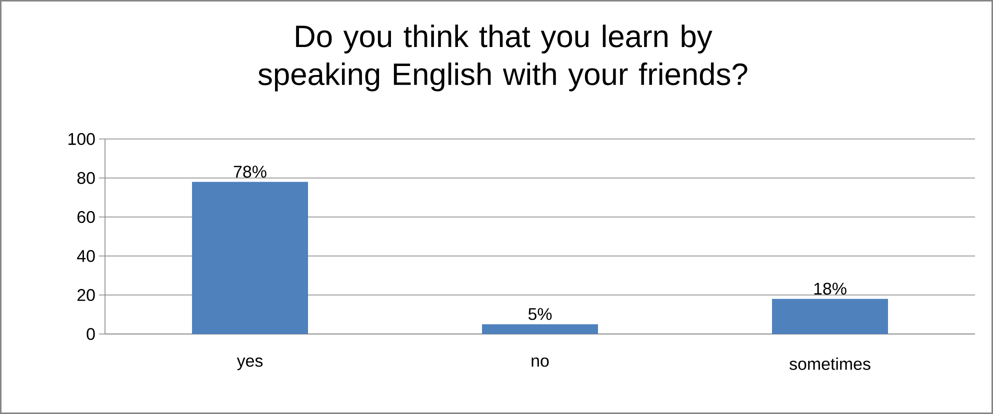 This screenshot has height=414, width=993. I want to click on y-tick-label: 100, so click(81, 139).